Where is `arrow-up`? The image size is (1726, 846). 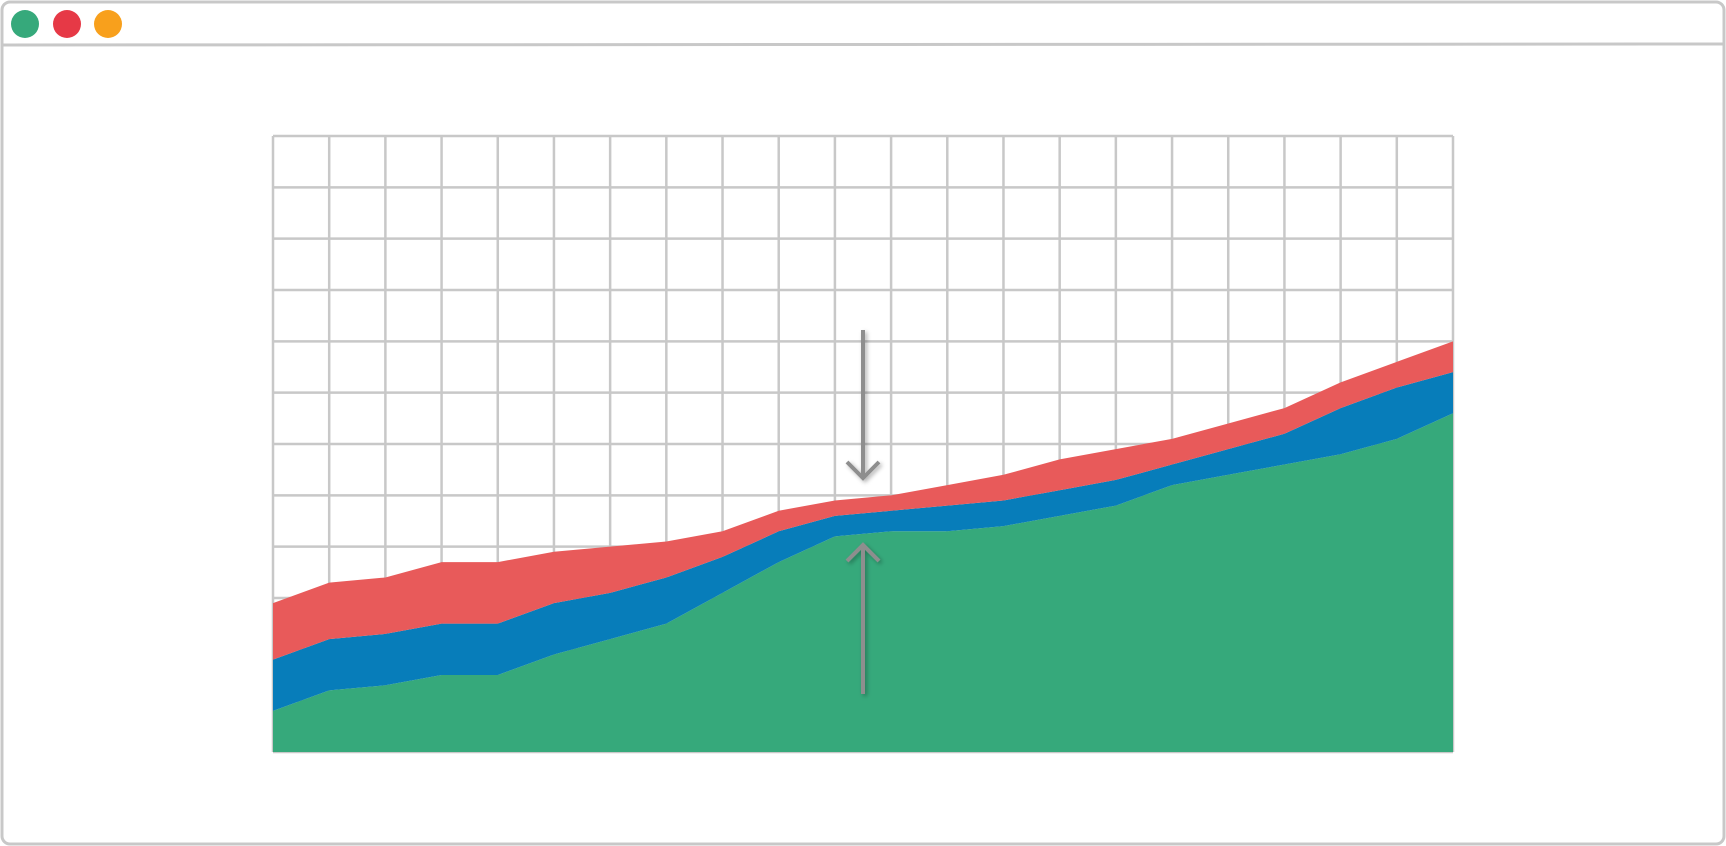
arrow-up is located at coordinates (863, 618).